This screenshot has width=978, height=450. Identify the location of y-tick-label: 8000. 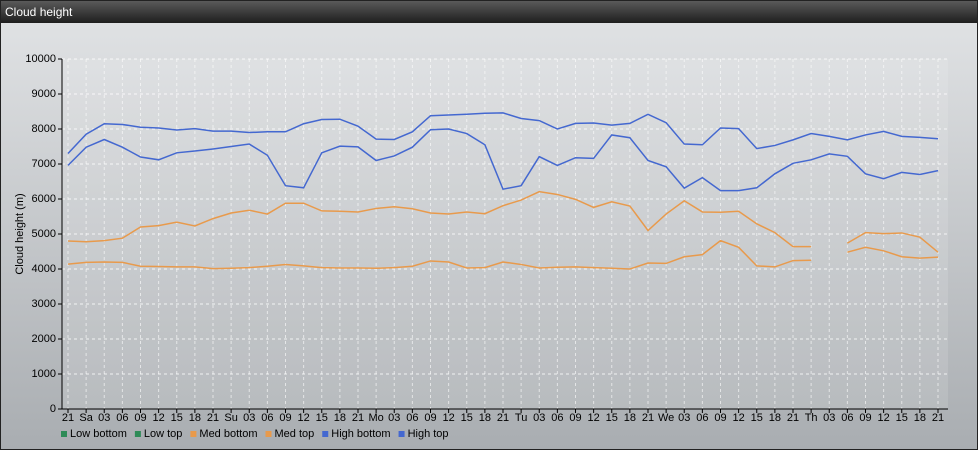
(44, 129).